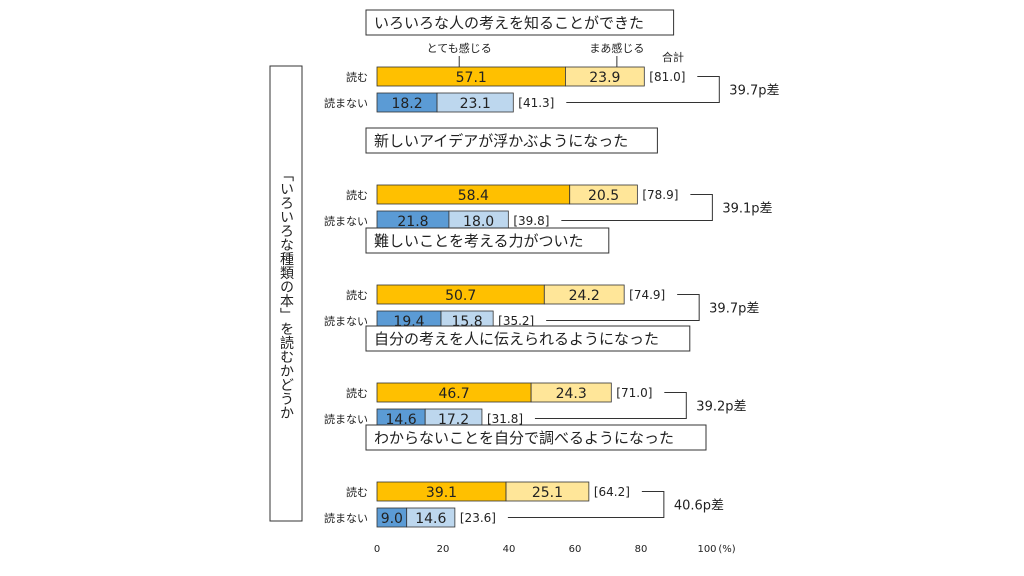 The height and width of the screenshot is (576, 1024). I want to click on value-read-some: 25.1, so click(547, 493).